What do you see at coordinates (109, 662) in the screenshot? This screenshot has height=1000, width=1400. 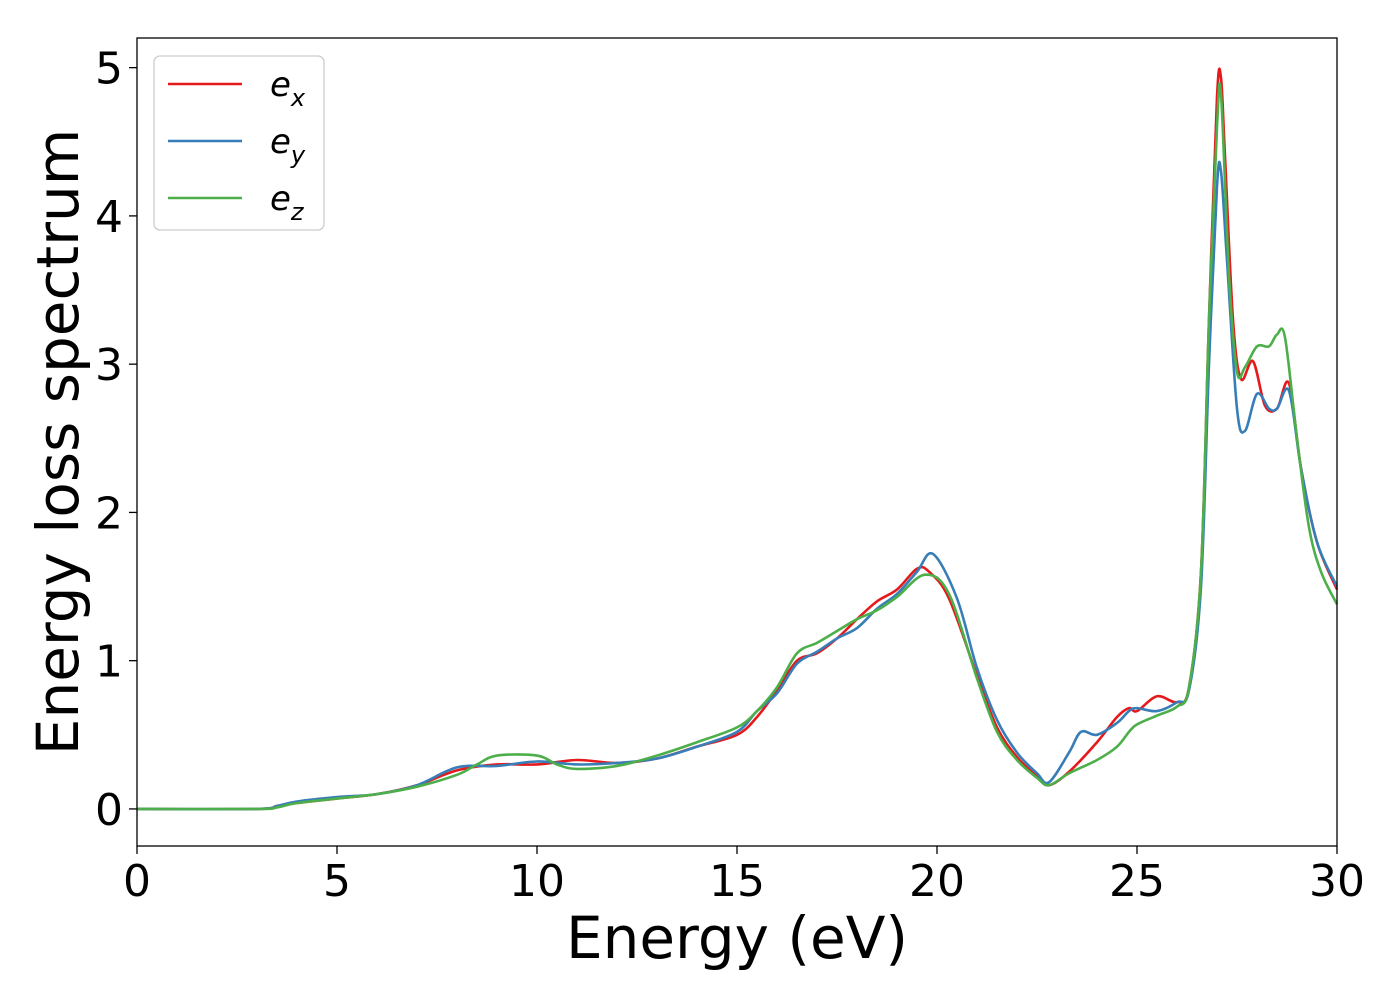 I see `y-tick-label: 1` at bounding box center [109, 662].